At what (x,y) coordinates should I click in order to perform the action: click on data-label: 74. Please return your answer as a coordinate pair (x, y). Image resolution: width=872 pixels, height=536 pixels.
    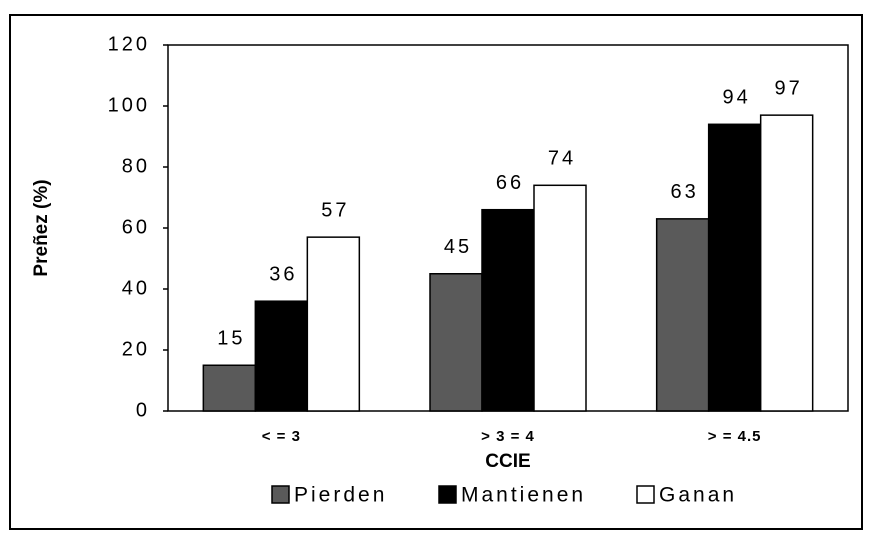
    Looking at the image, I should click on (562, 159).